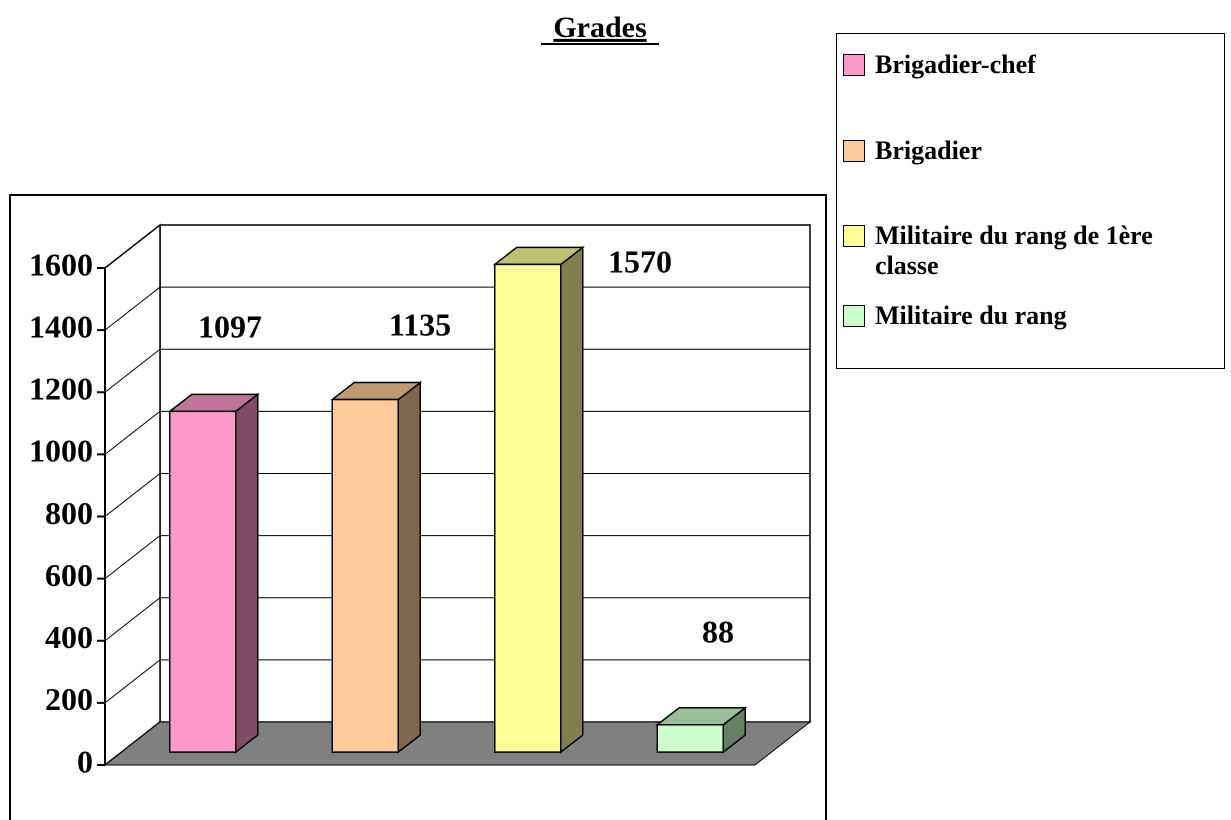  Describe the element at coordinates (971, 315) in the screenshot. I see `legend-label: Militaire du rang` at that location.